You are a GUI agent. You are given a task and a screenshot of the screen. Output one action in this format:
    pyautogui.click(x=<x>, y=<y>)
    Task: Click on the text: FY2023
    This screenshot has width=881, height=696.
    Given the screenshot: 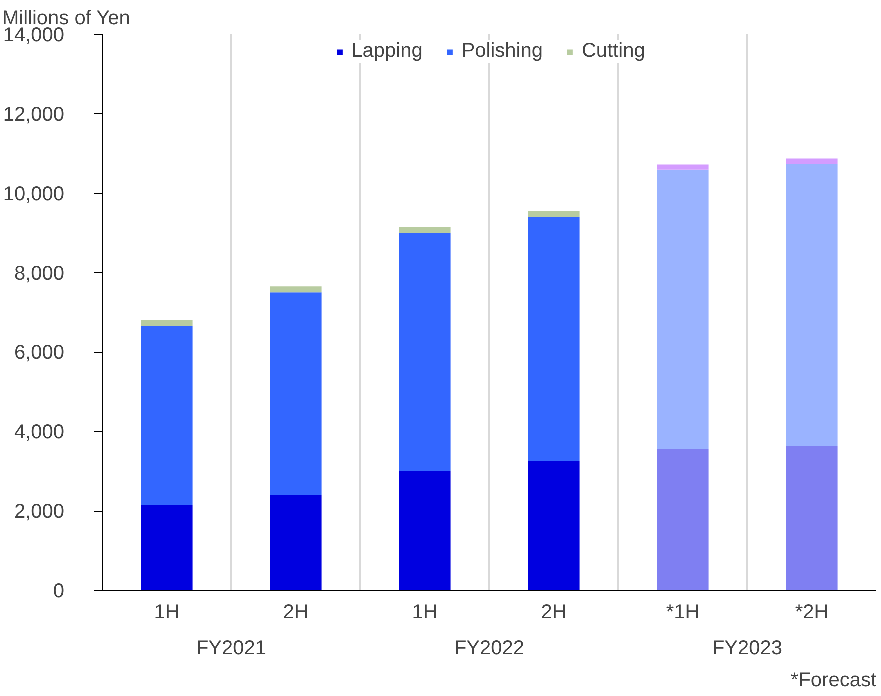 What is the action you would take?
    pyautogui.click(x=747, y=649)
    